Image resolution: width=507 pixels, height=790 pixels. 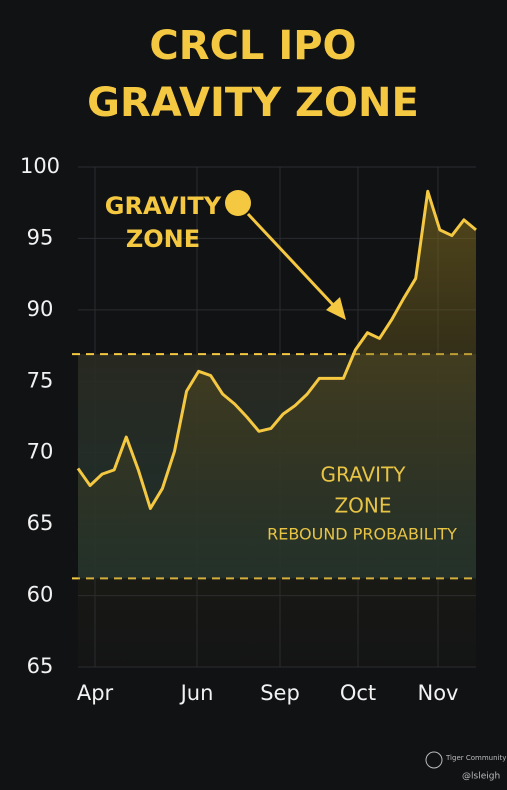 I want to click on y-tick-label: 60, so click(x=40, y=595).